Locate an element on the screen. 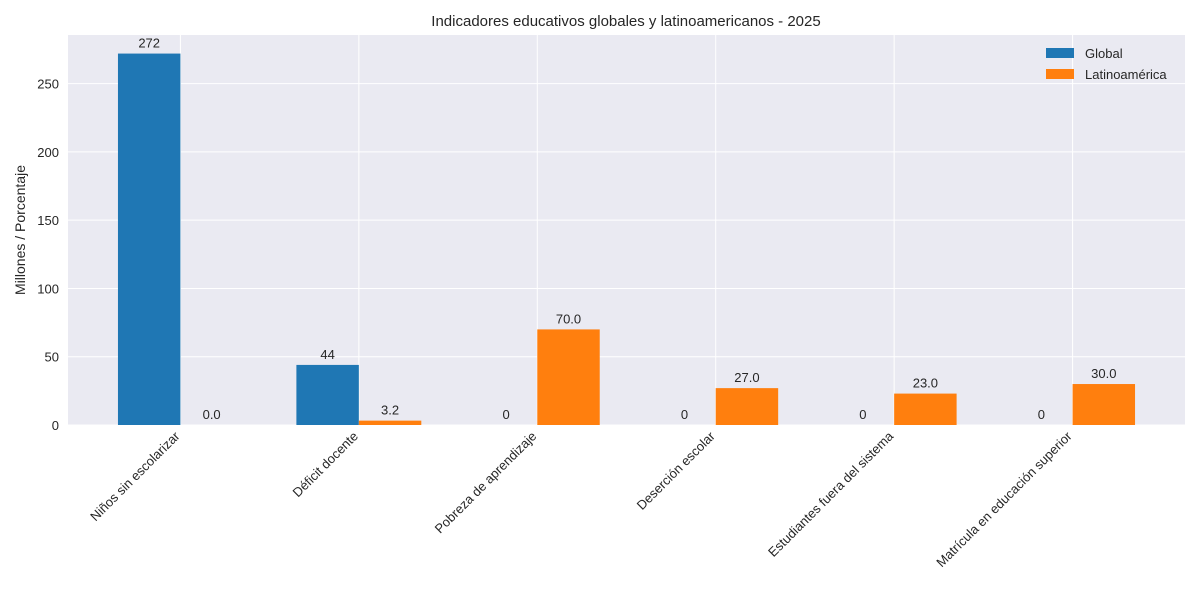 Image resolution: width=1200 pixels, height=600 pixels. x-tick-label: Déficit docente is located at coordinates (325, 464).